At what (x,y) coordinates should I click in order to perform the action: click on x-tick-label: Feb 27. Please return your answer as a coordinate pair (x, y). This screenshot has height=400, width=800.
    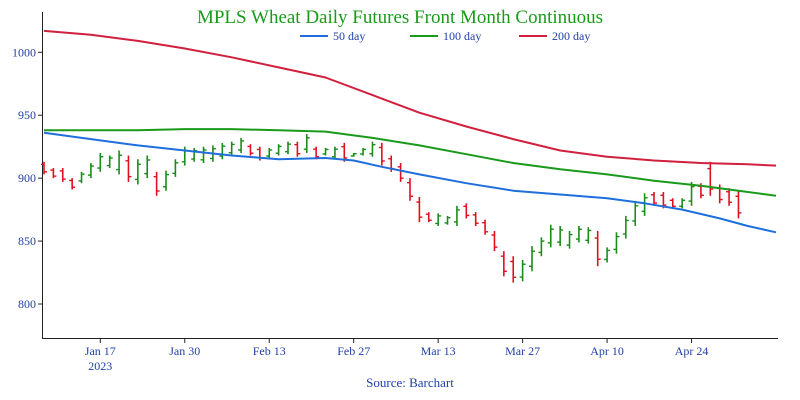
    Looking at the image, I should click on (353, 351).